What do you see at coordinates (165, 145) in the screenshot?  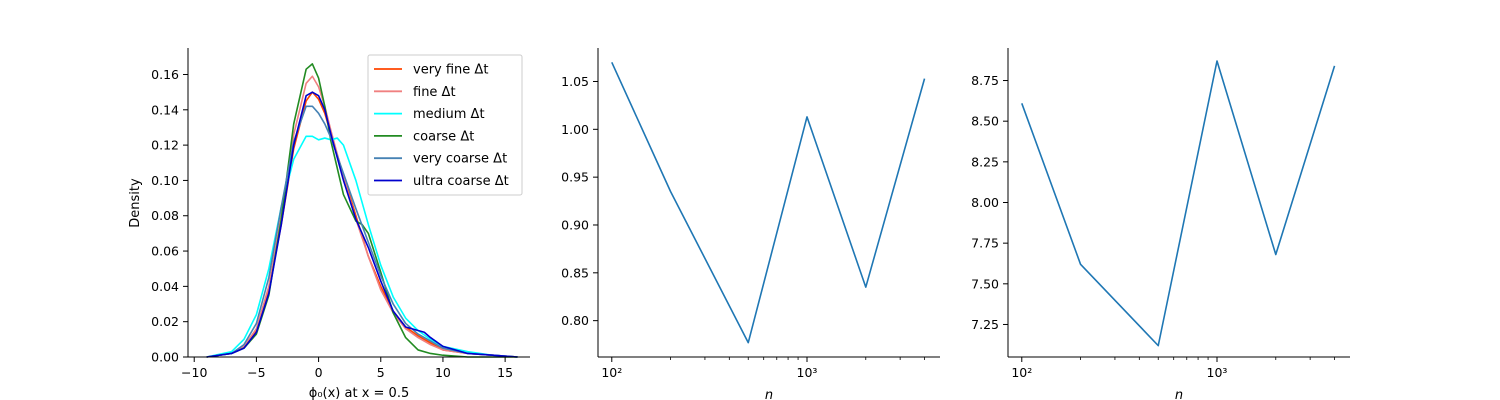 I see `y-tick-label: 0.12` at bounding box center [165, 145].